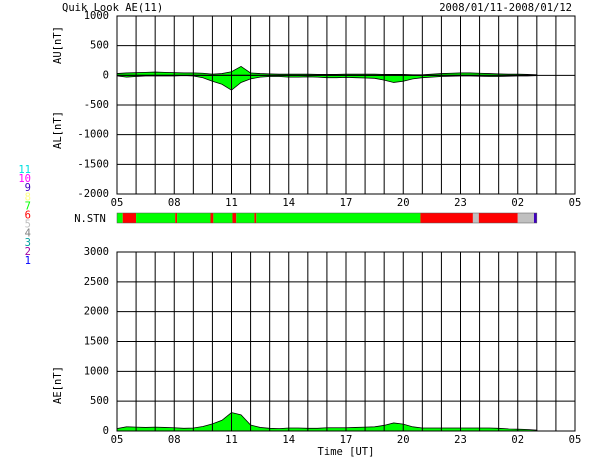 This screenshot has width=590, height=464. I want to click on y-tick-label: -500, so click(96, 105).